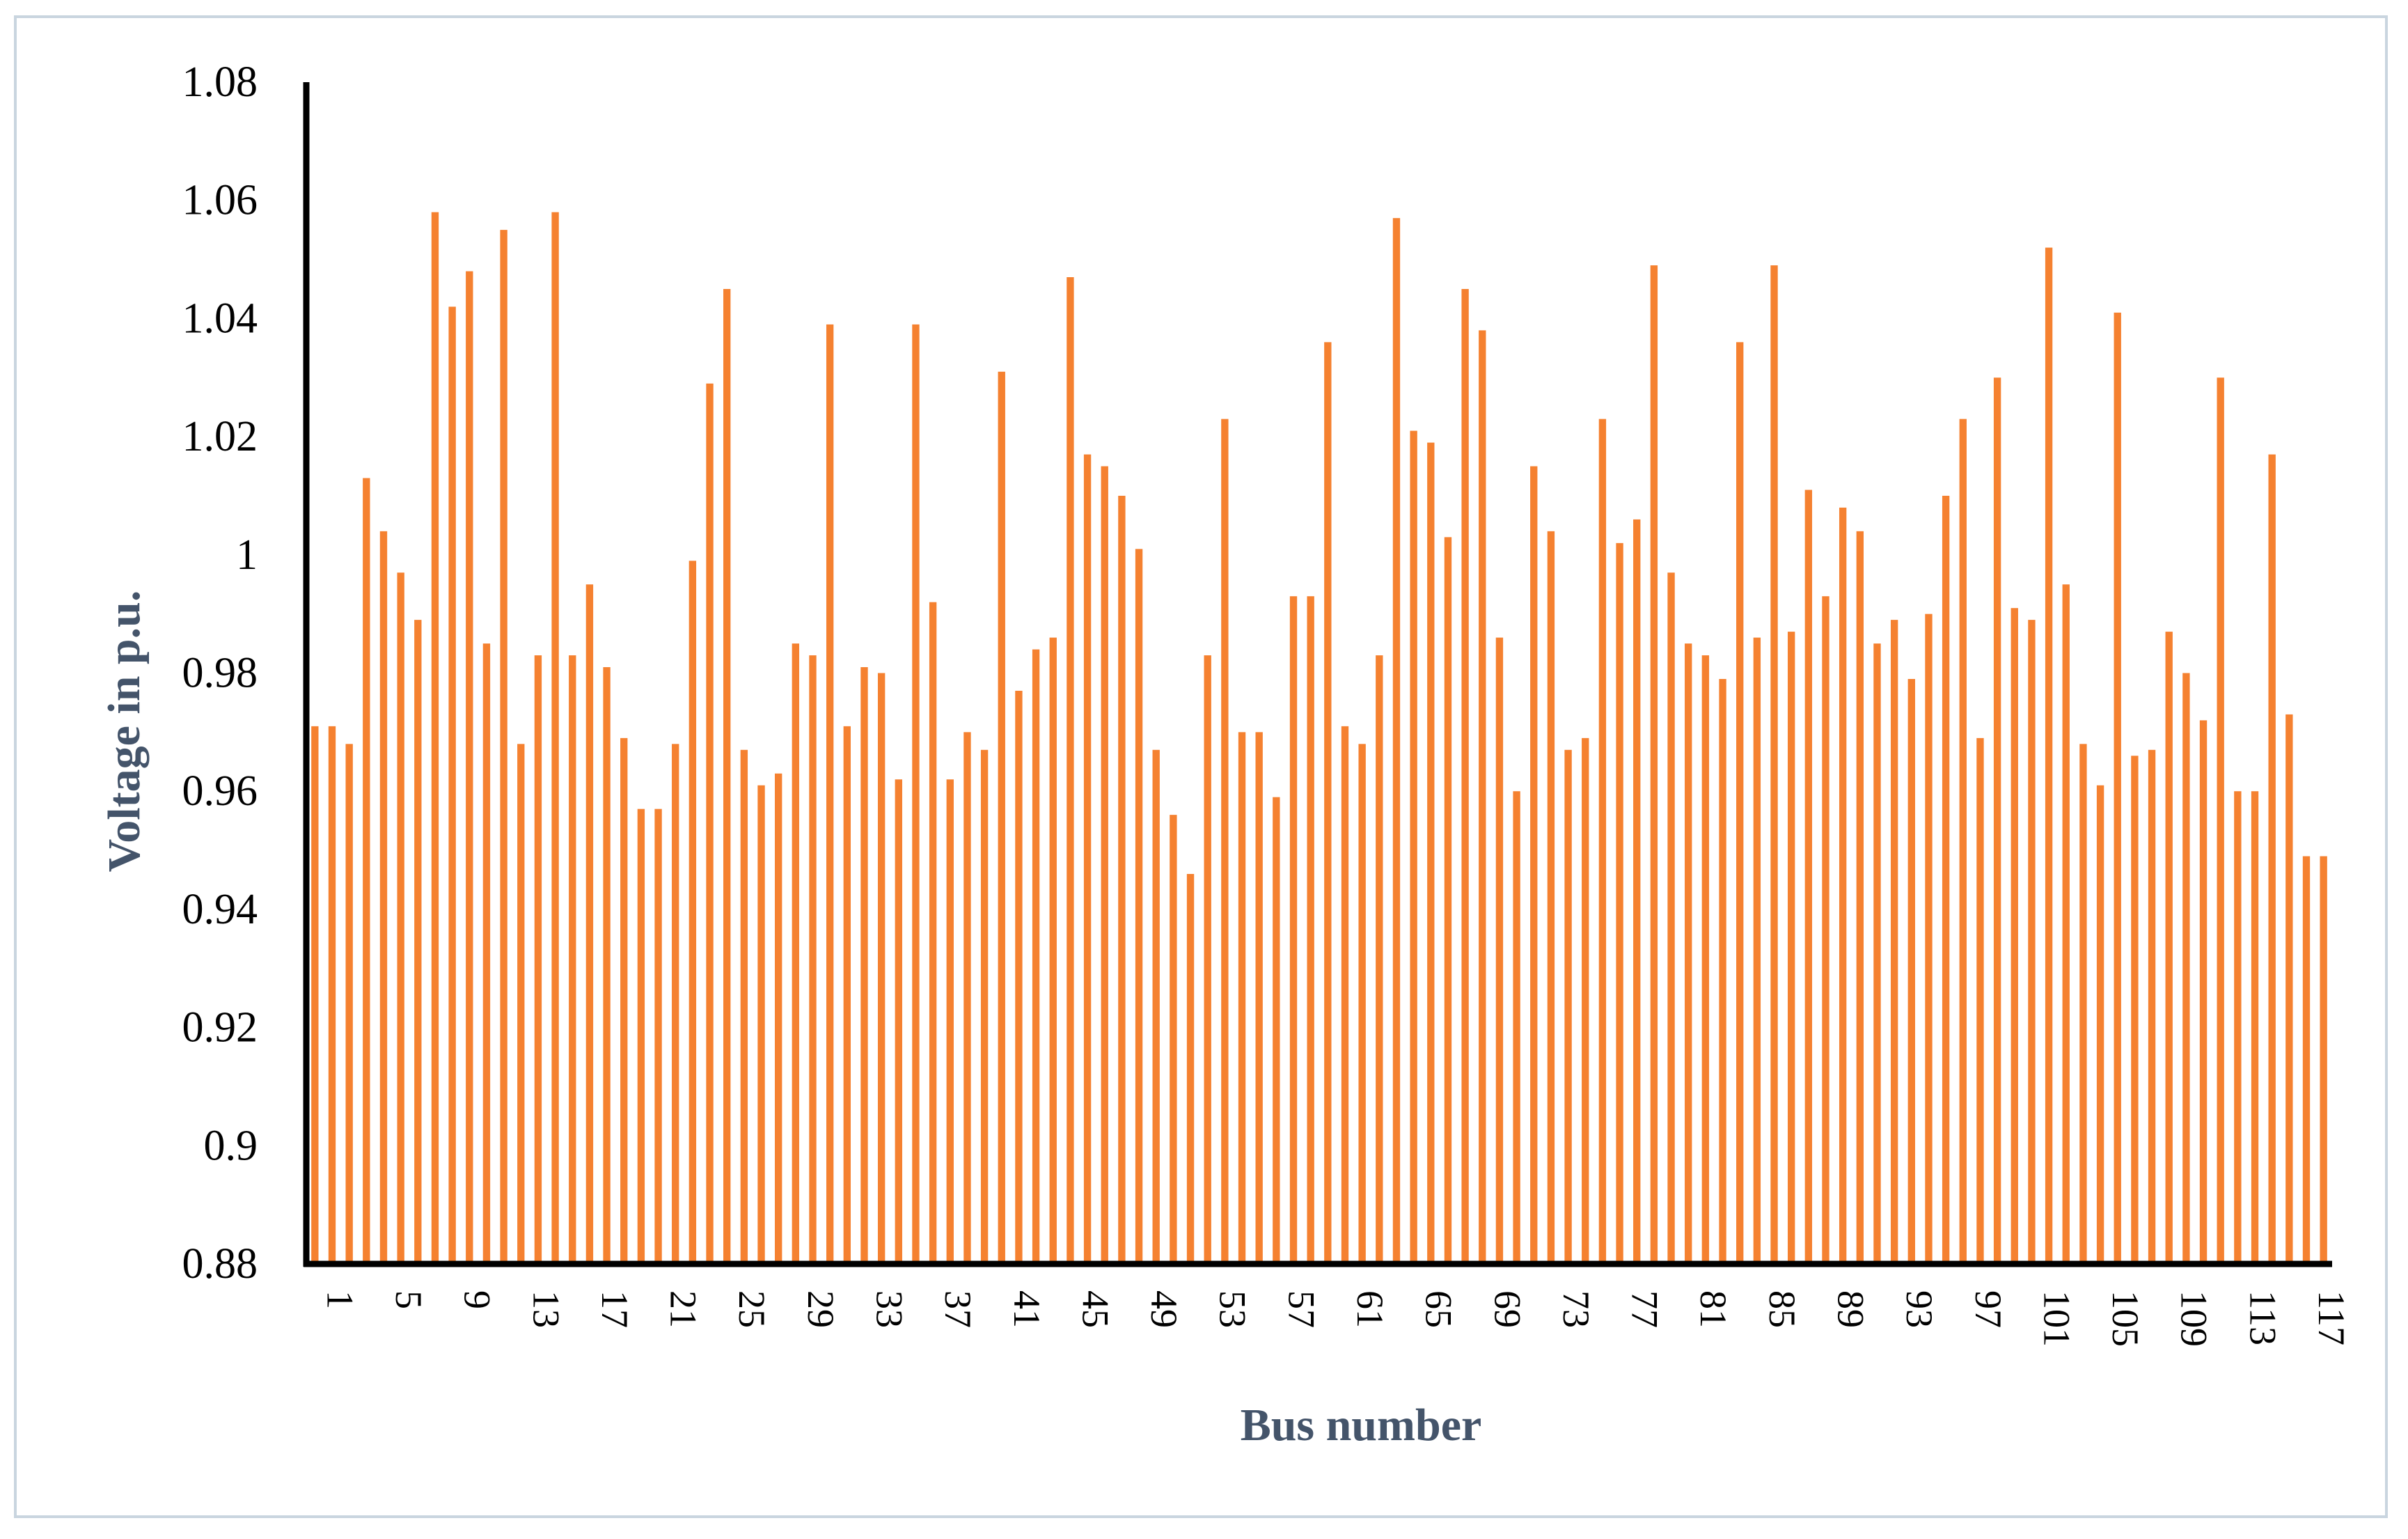 The width and height of the screenshot is (2408, 1539). What do you see at coordinates (1301, 1309) in the screenshot?
I see `x-tick-label: 57` at bounding box center [1301, 1309].